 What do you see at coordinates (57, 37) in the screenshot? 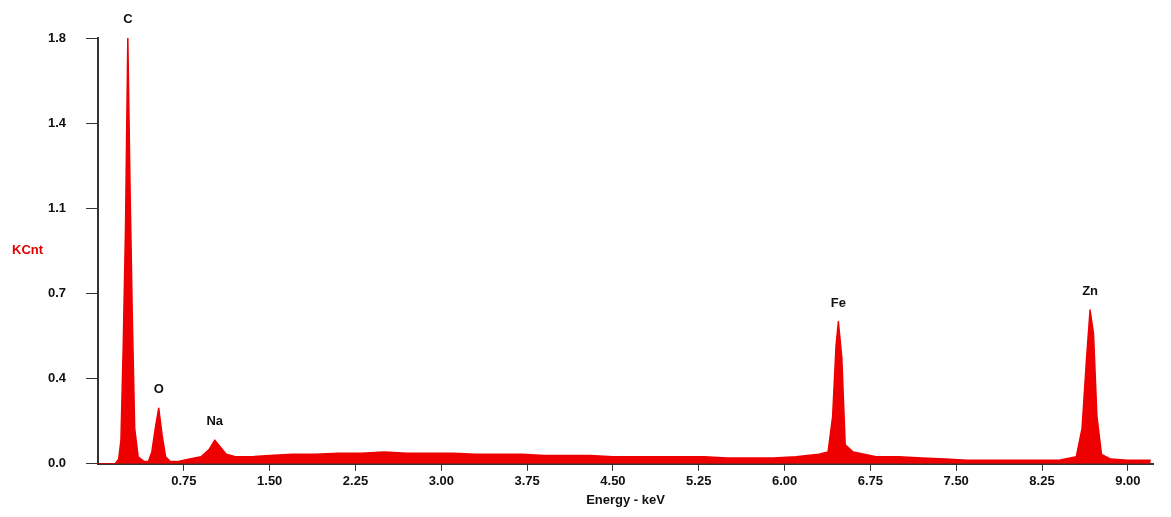
I see `y-tick-label: 1.8` at bounding box center [57, 37].